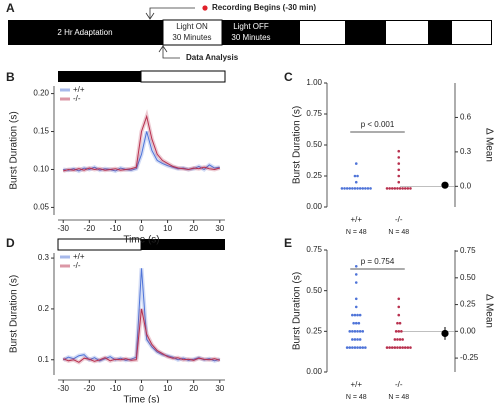 This screenshot has width=500, height=403. Describe the element at coordinates (314, 249) in the screenshot. I see `y-tick-label: 0.75` at that location.